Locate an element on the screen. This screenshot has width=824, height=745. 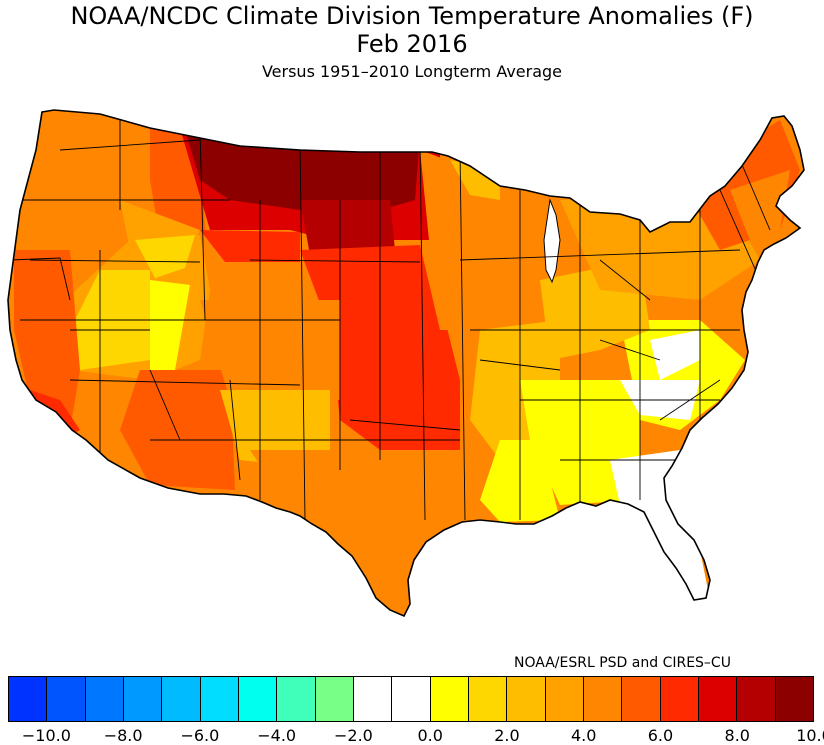
credit-label: NOAA/ESRL PSD and CIRES–CU is located at coordinates (622, 663).